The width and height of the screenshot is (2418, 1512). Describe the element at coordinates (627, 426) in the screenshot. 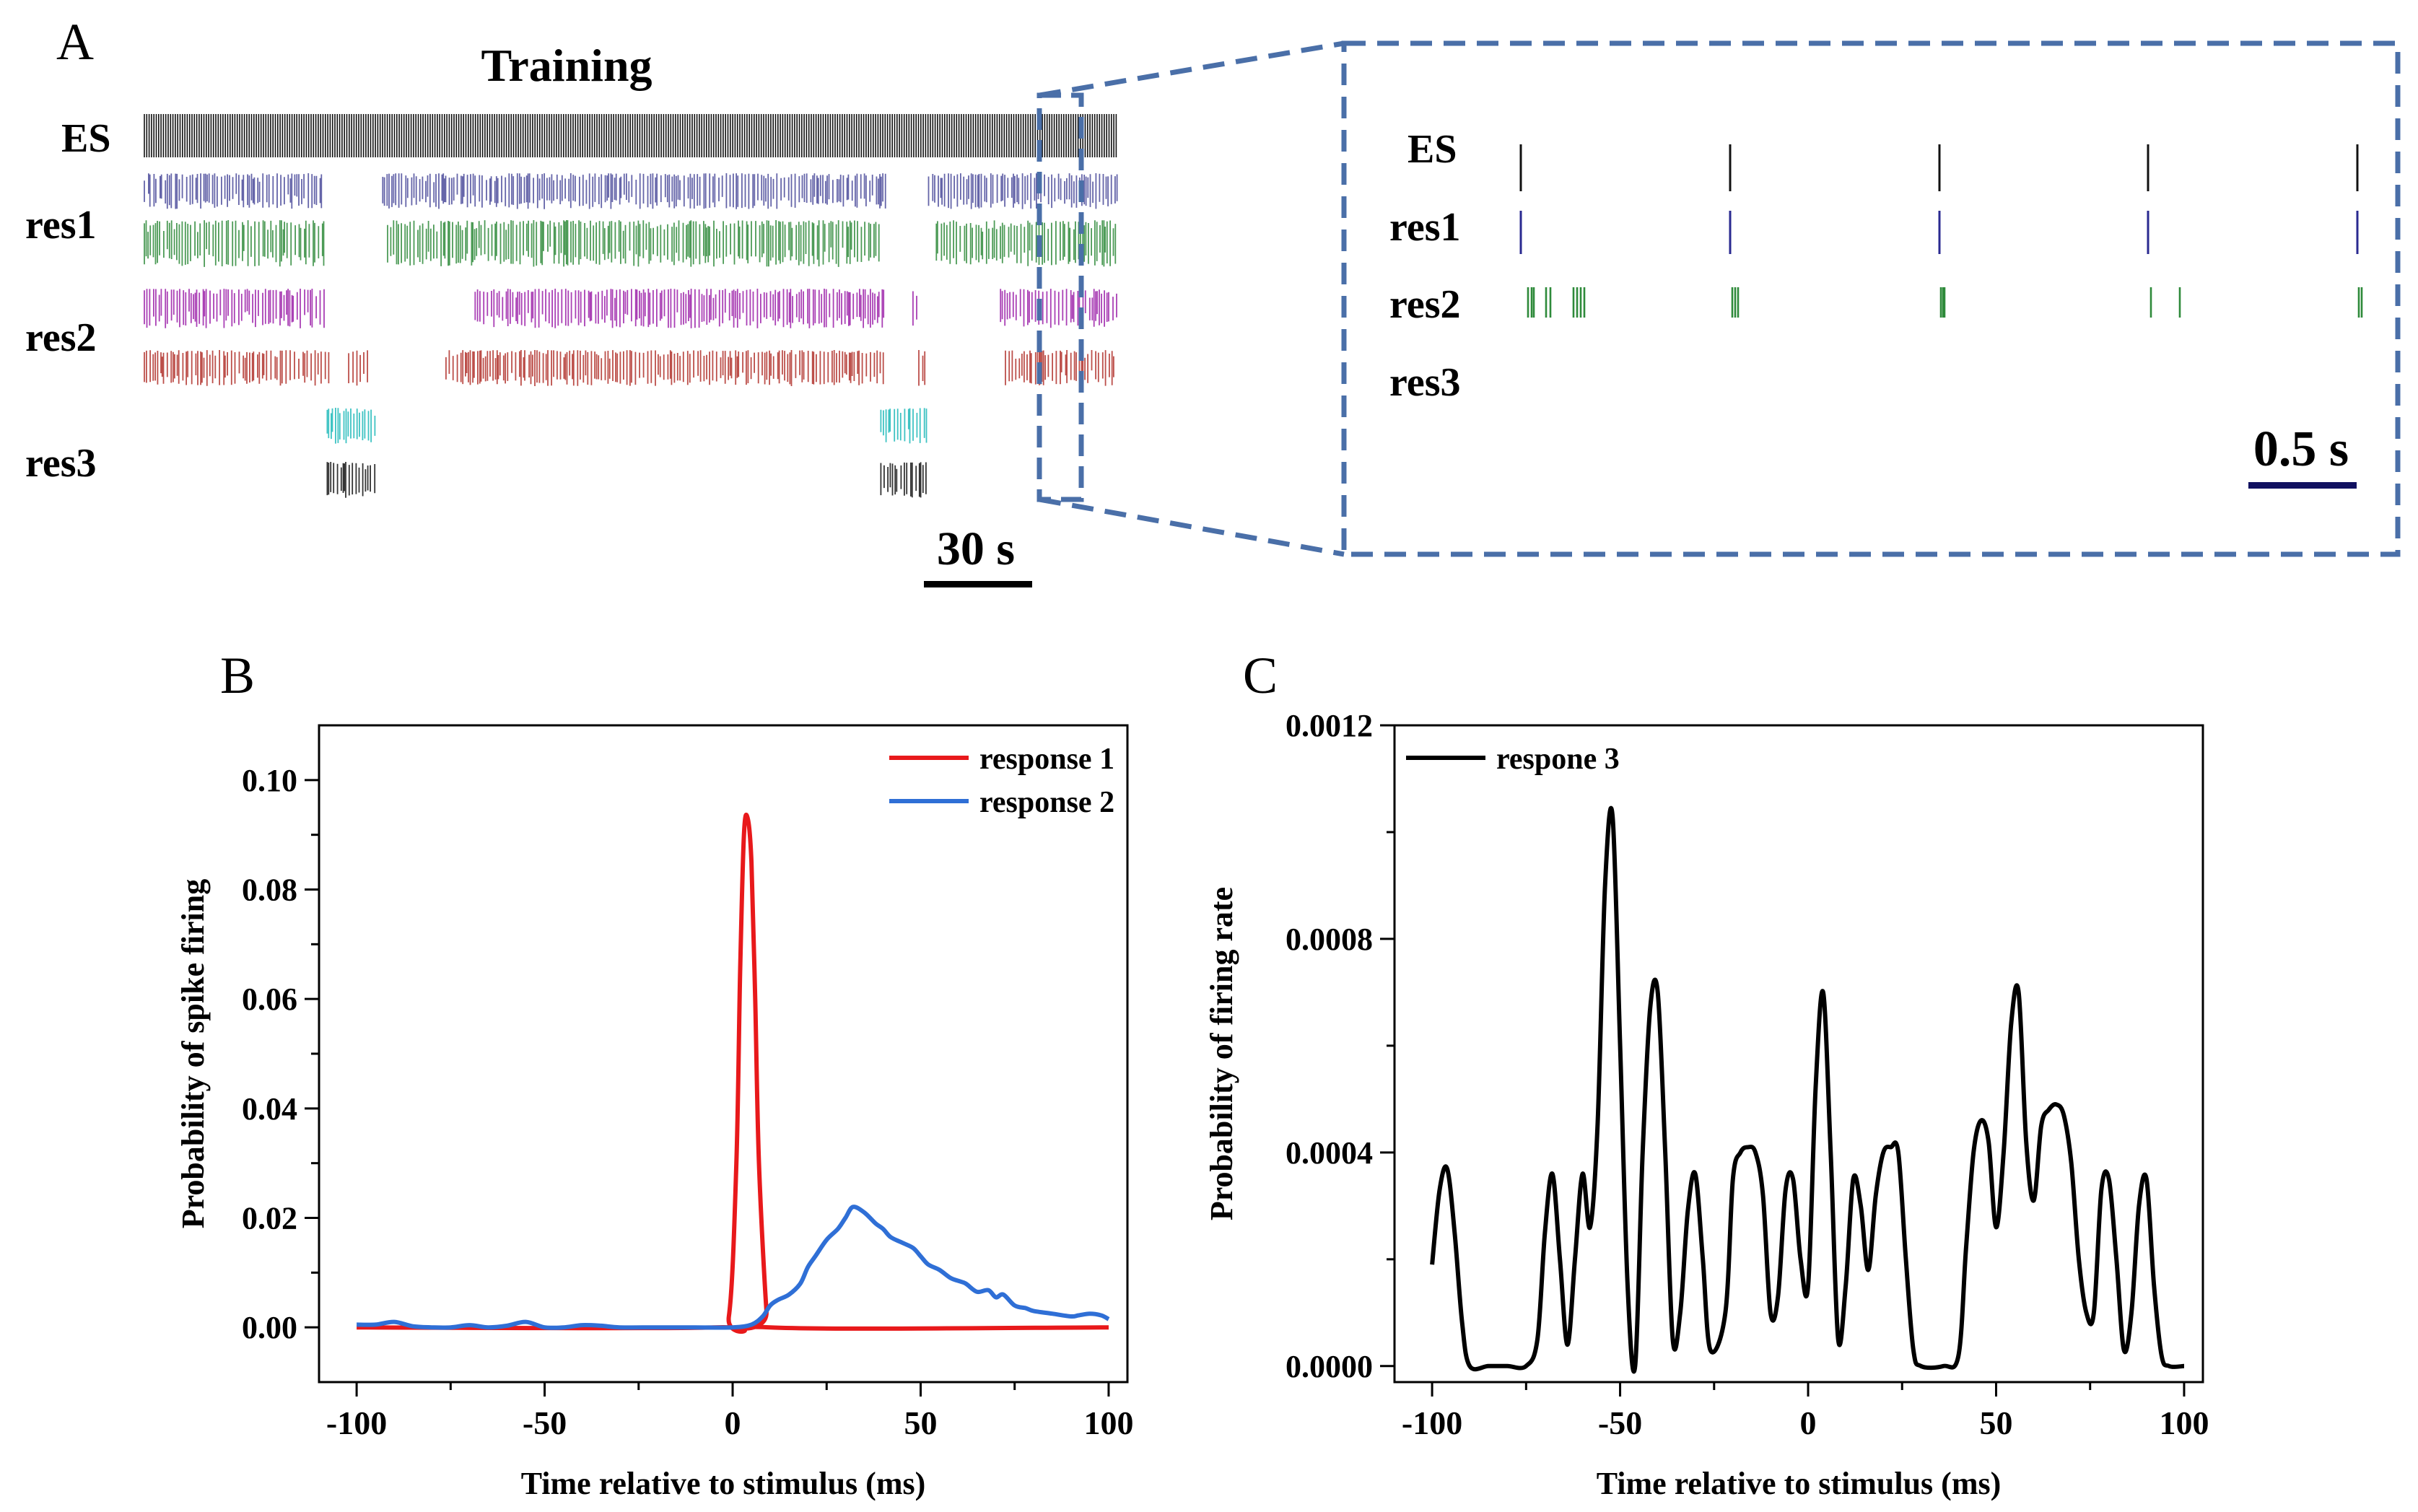

I see `raster-res3-unit-a` at that location.